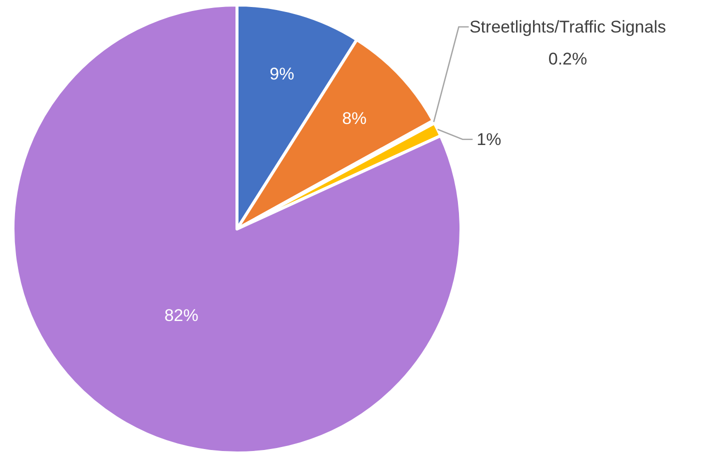 Image resolution: width=728 pixels, height=453 pixels. I want to click on data-label: 0.2%, so click(568, 58).